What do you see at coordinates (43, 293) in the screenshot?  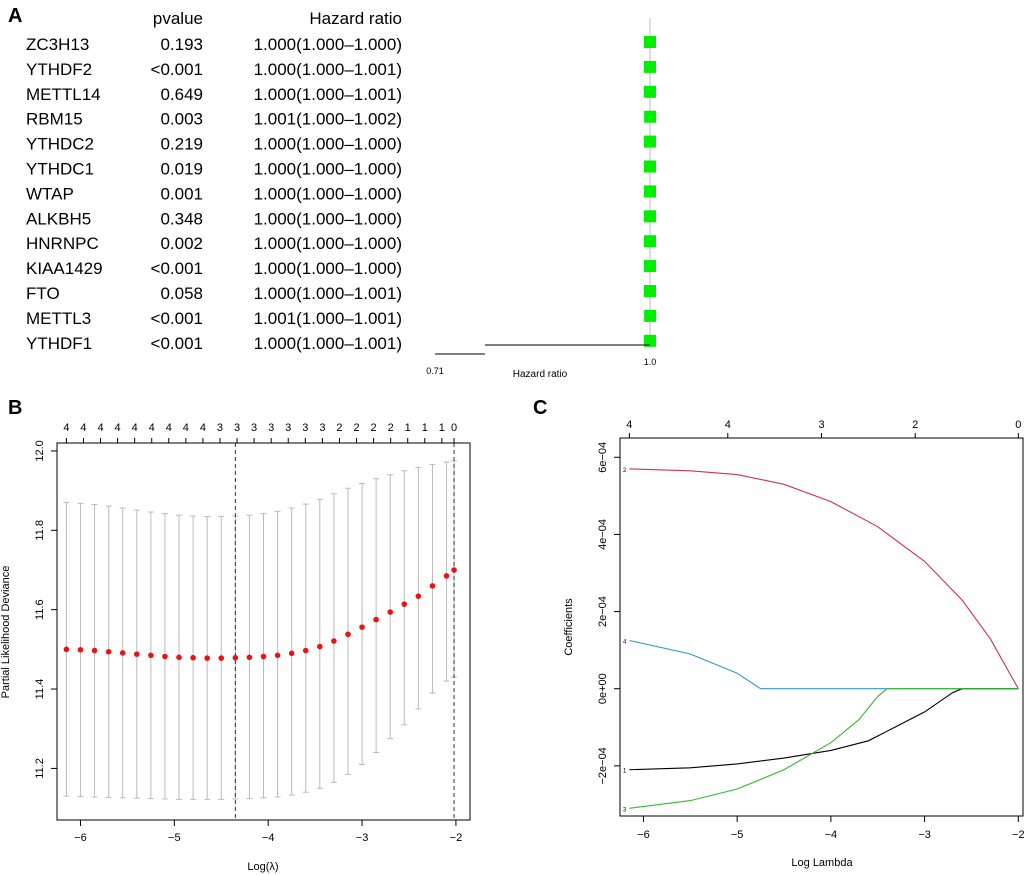 I see `gene-label: FTO` at bounding box center [43, 293].